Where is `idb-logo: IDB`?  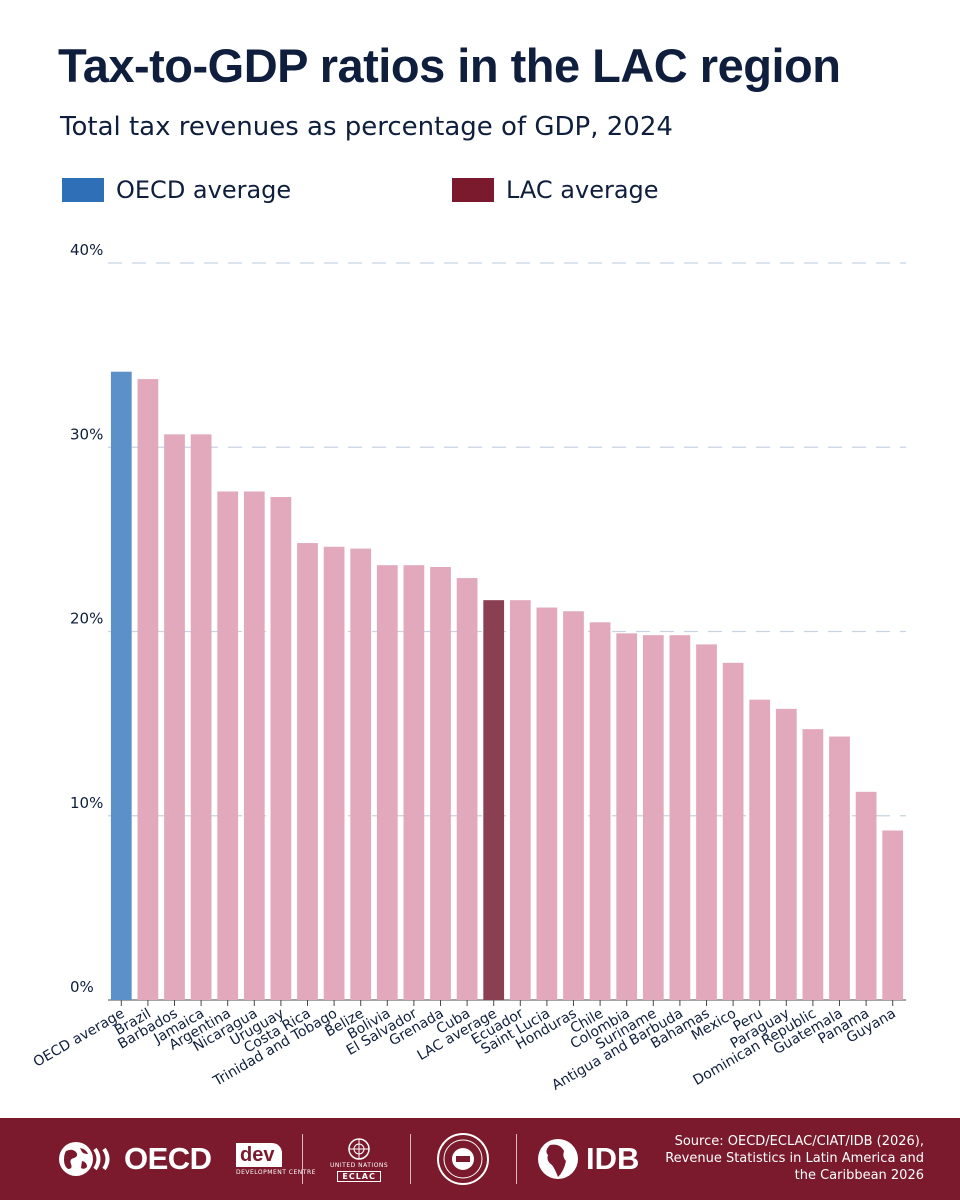
idb-logo: IDB is located at coordinates (587, 1159).